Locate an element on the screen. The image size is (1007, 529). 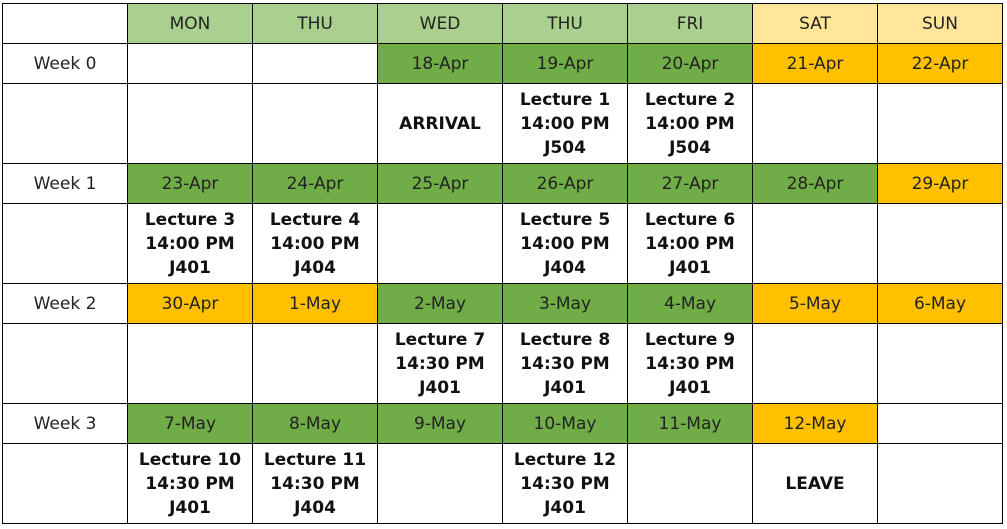
day-header: SAT is located at coordinates (815, 23).